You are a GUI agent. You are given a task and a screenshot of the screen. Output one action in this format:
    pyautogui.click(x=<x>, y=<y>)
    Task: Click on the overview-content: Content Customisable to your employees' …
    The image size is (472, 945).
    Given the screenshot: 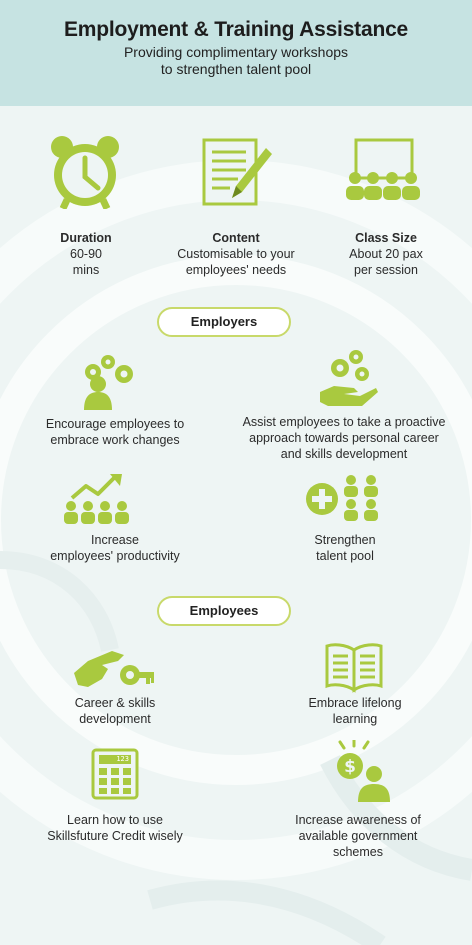 What is the action you would take?
    pyautogui.click(x=236, y=254)
    